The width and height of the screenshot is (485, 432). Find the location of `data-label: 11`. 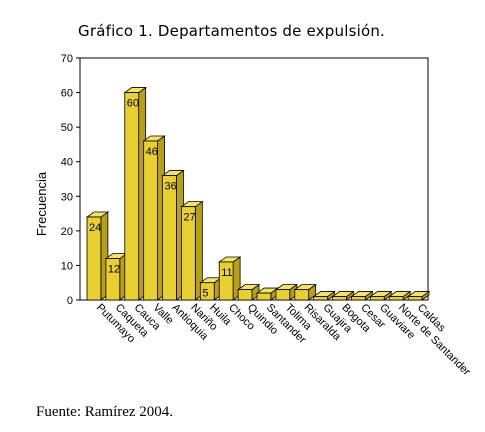

data-label: 11 is located at coordinates (226, 273).